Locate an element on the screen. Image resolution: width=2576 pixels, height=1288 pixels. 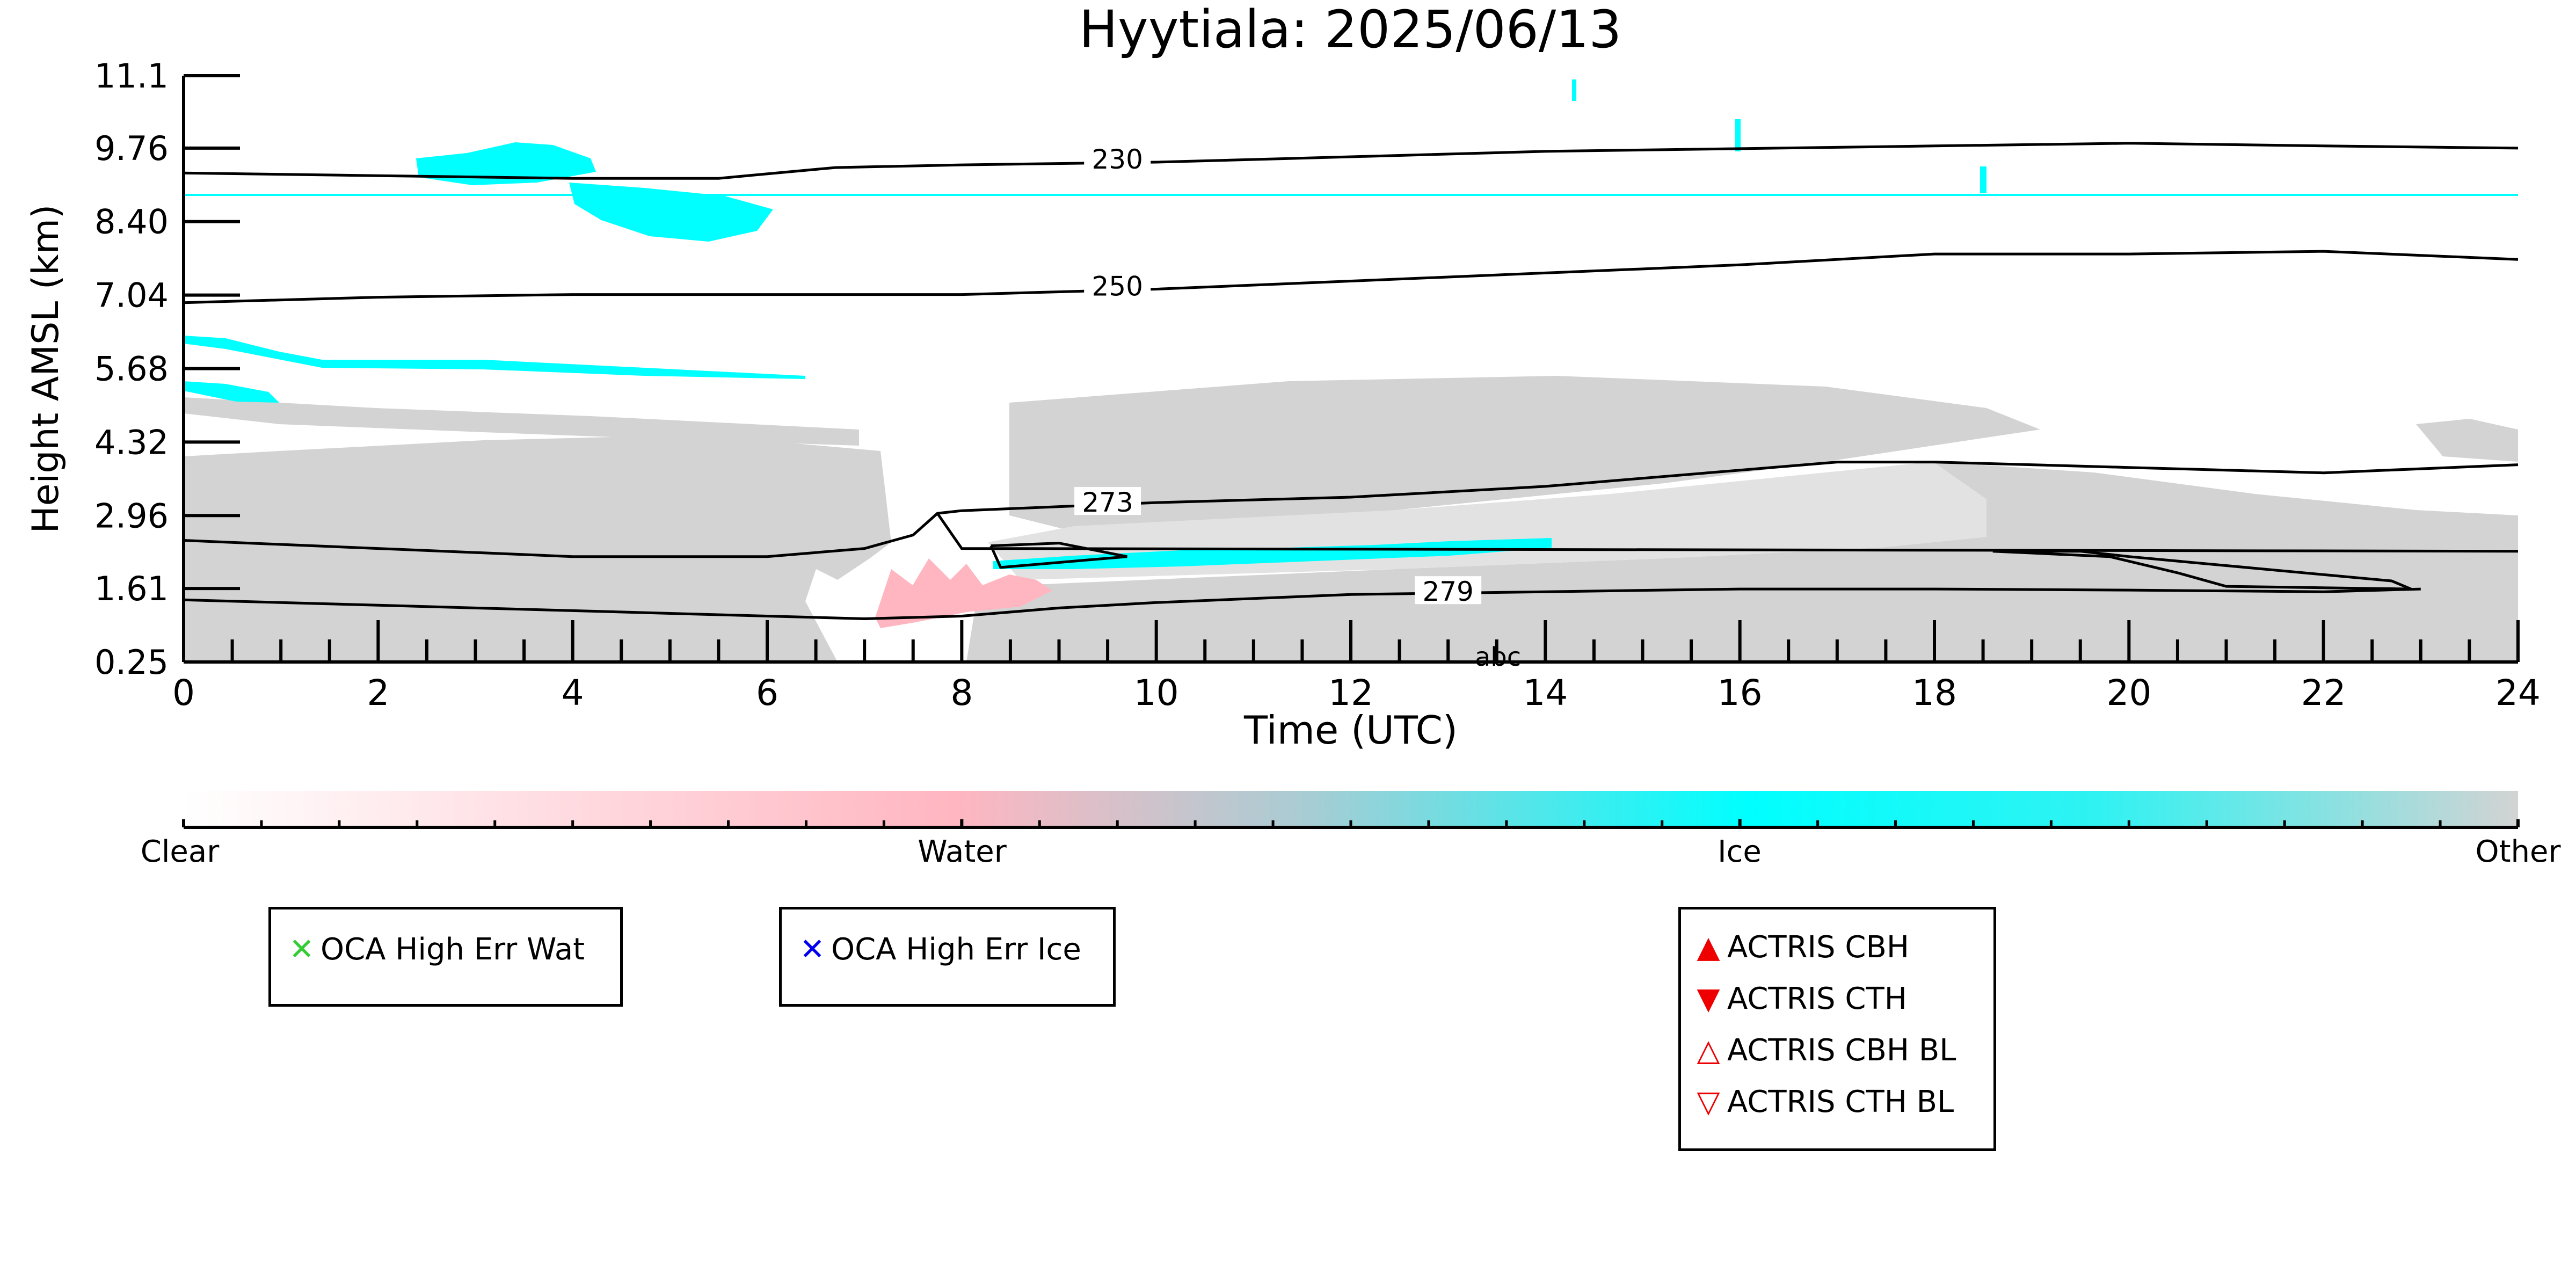
x-tick-label: 22 is located at coordinates (2323, 693).